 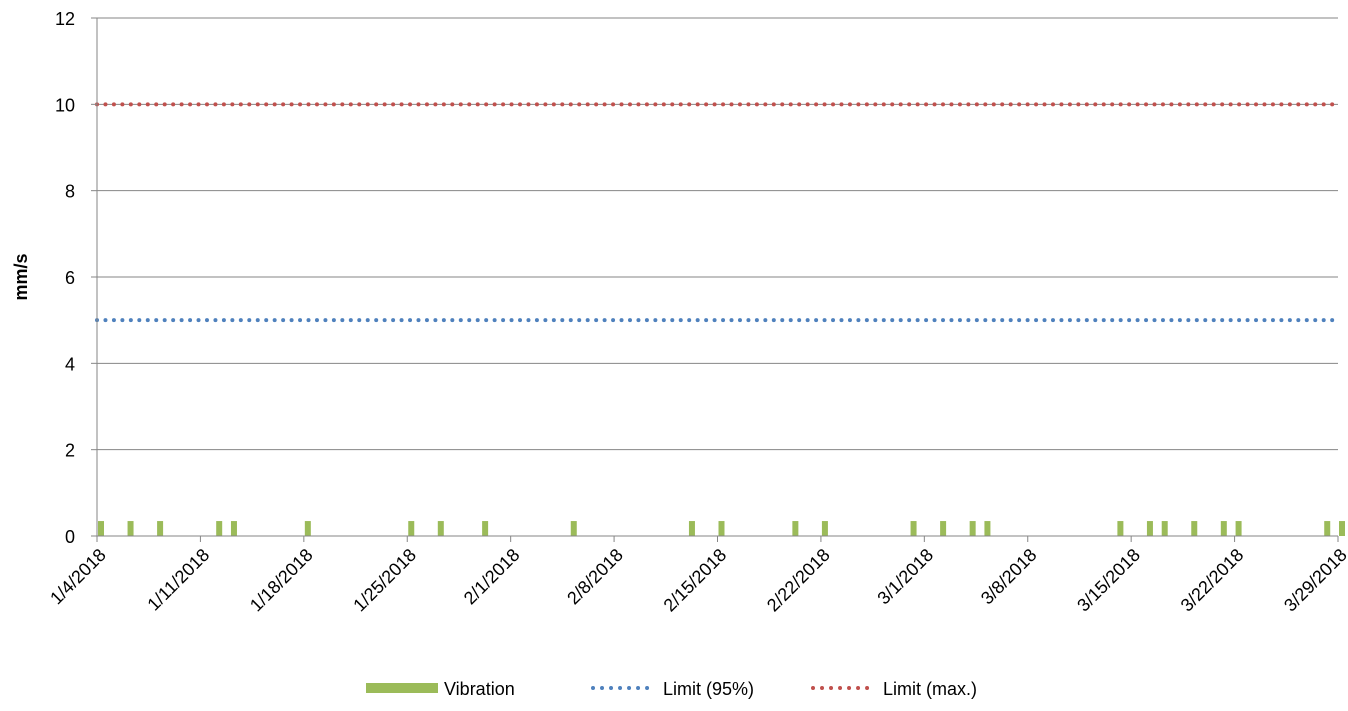 I want to click on y-axis-title: mm/s, so click(x=21, y=276).